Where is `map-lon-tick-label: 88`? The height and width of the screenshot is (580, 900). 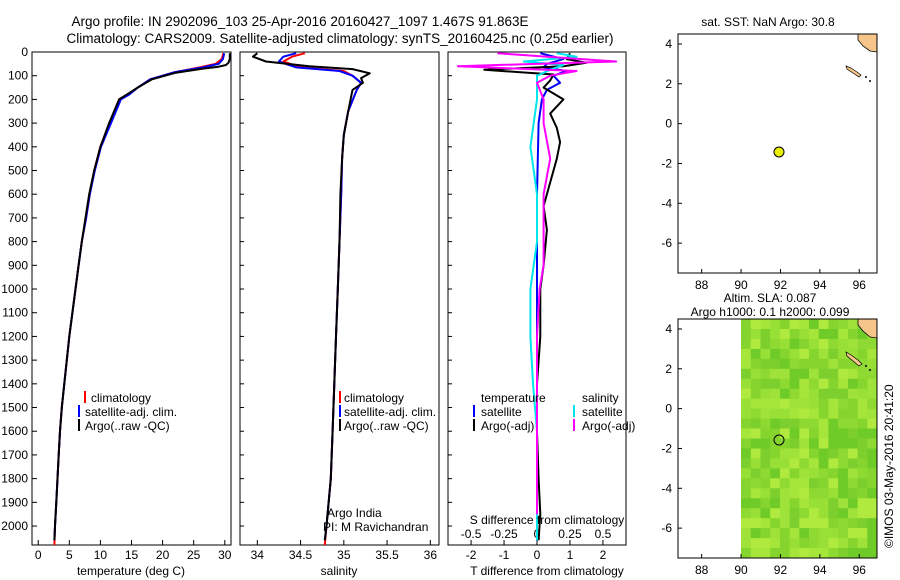
map-lon-tick-label: 88 is located at coordinates (702, 285).